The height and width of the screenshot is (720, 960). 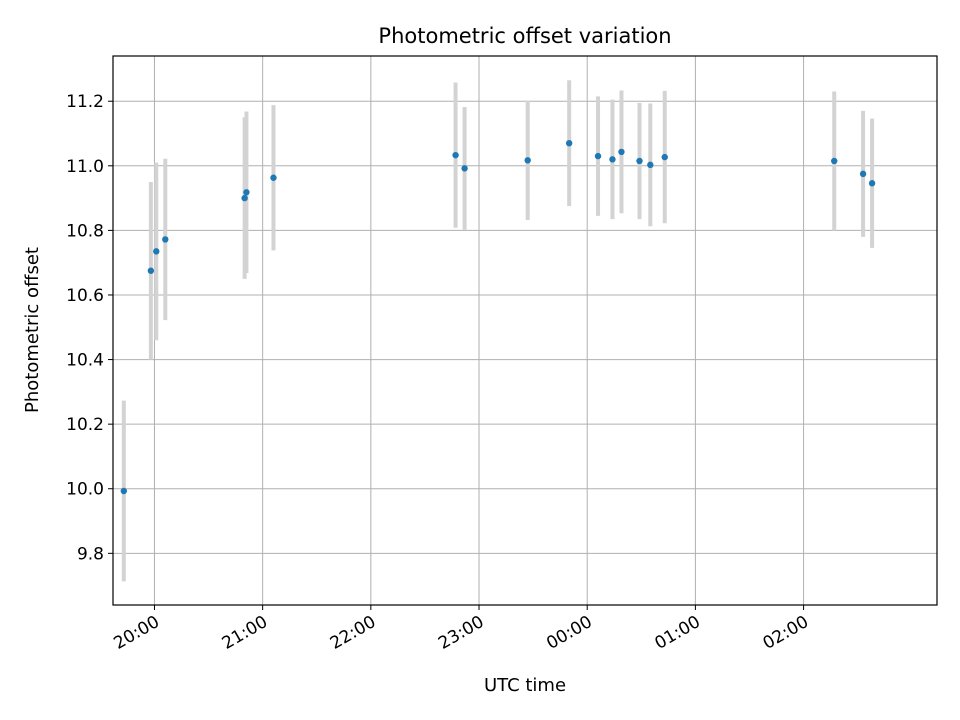 What do you see at coordinates (85, 490) in the screenshot?
I see `y-tick-label: 10.0` at bounding box center [85, 490].